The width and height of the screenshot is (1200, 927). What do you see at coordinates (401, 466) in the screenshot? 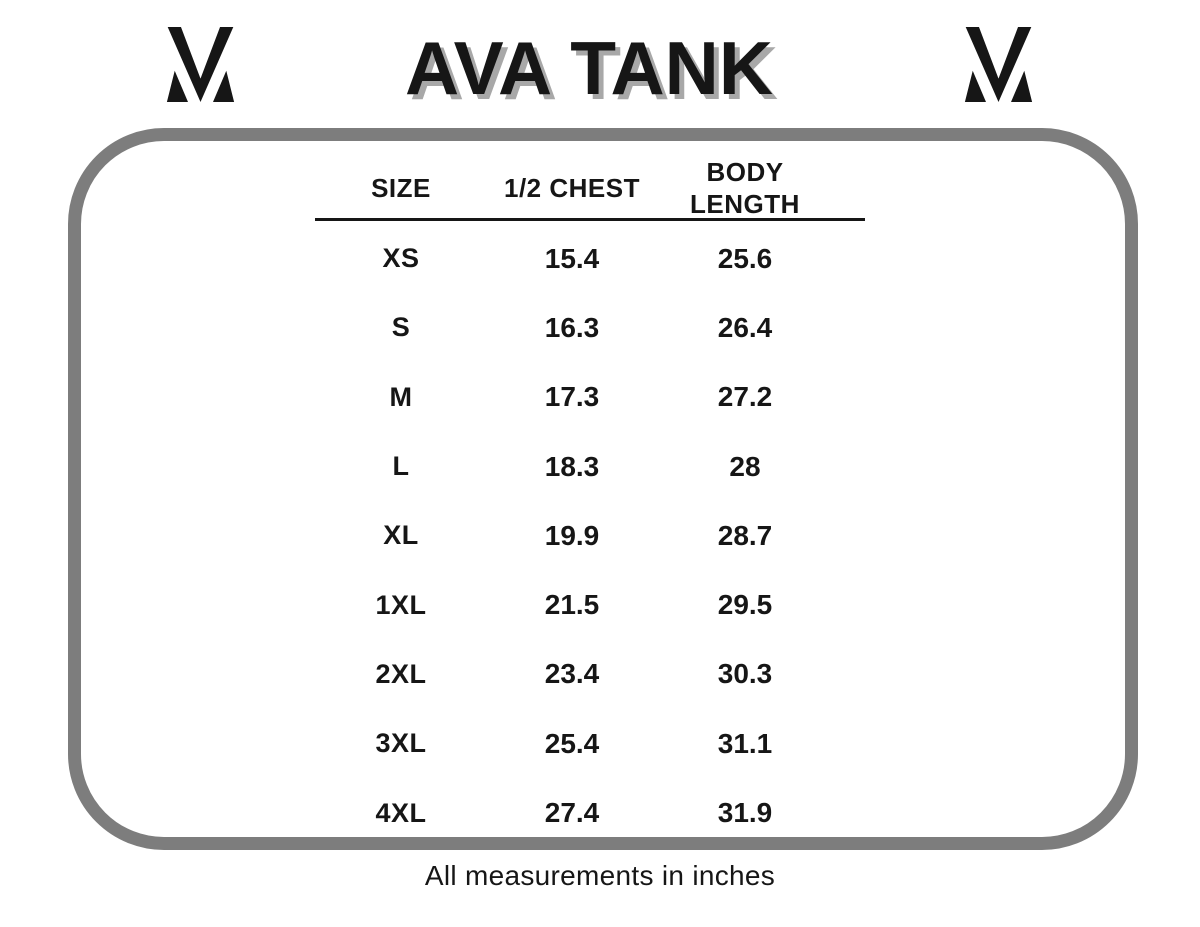
I see `size-cell: L` at bounding box center [401, 466].